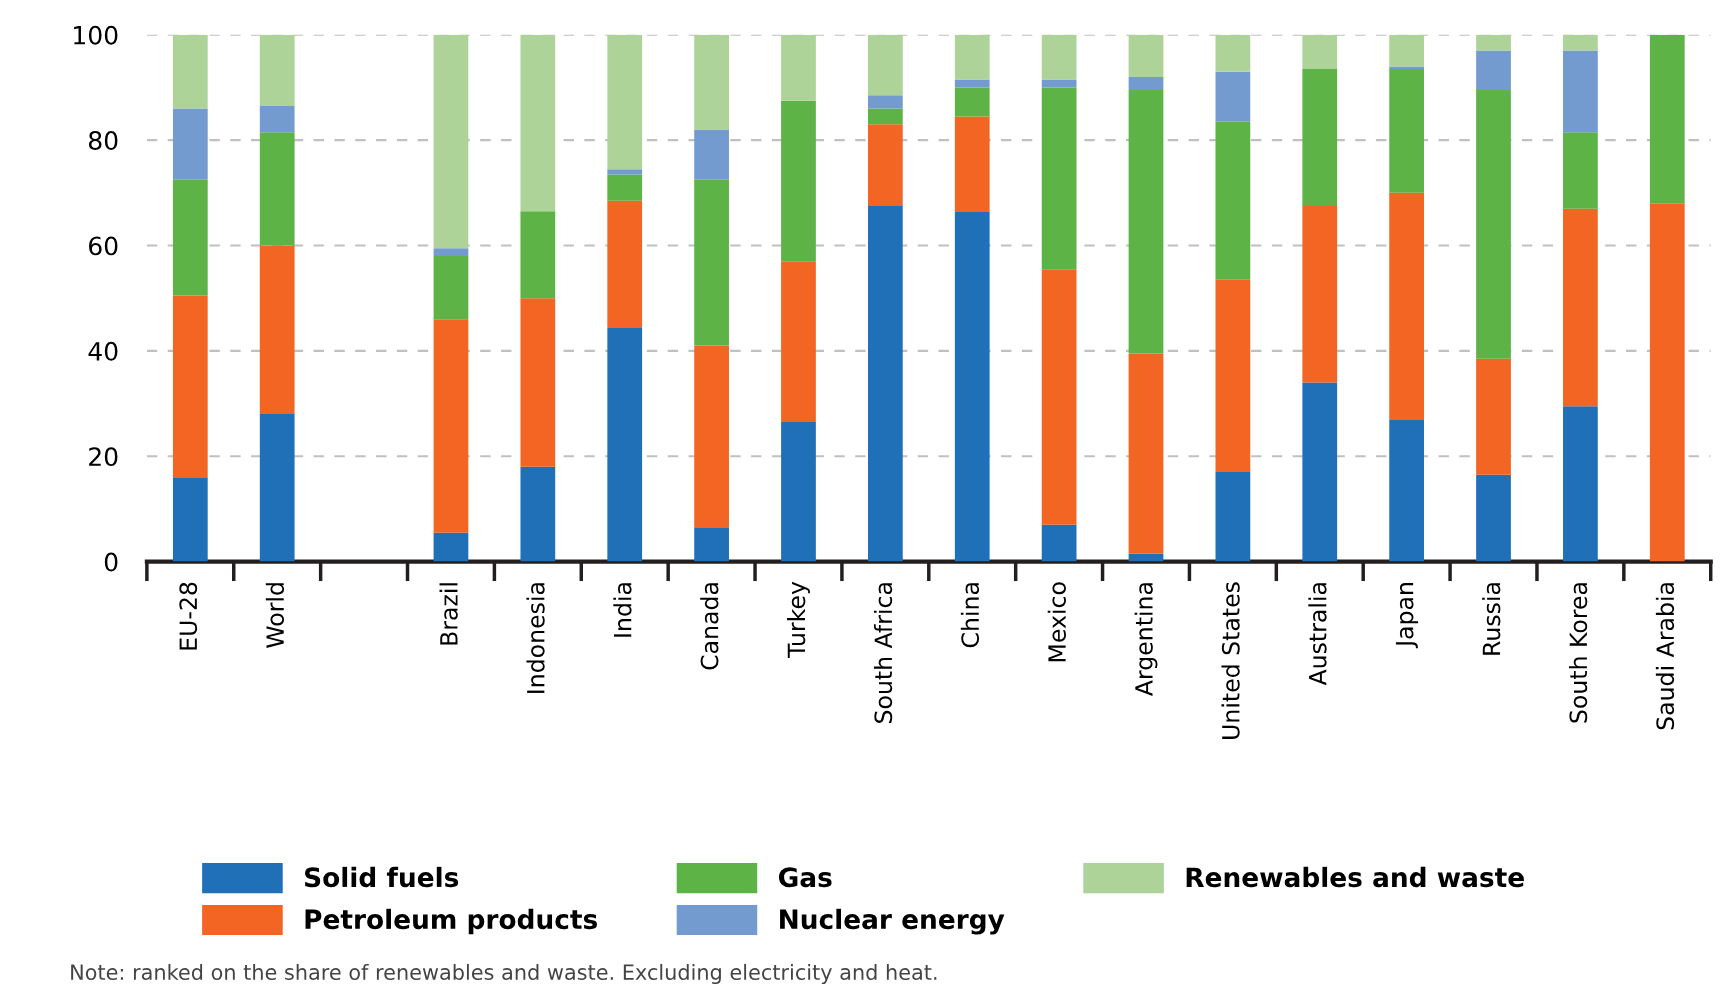 The height and width of the screenshot is (994, 1728). Describe the element at coordinates (535, 638) in the screenshot. I see `x-tick-label: Indonesia` at that location.